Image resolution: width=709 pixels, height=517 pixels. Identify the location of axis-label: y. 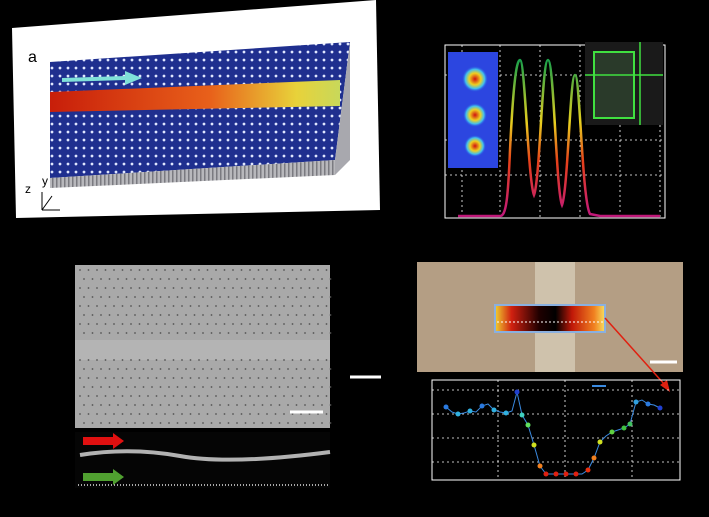
(45, 181).